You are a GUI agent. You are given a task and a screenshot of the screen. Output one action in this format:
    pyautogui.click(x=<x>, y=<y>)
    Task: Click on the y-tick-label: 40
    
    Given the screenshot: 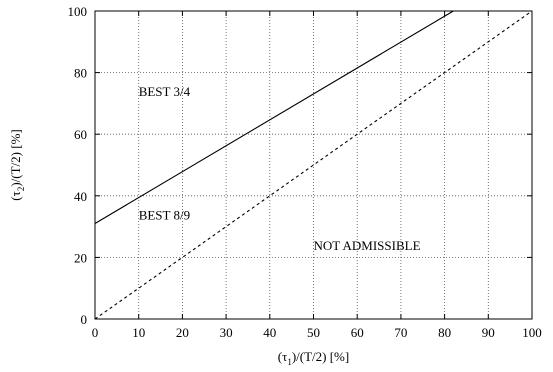 What is the action you would take?
    pyautogui.click(x=80, y=196)
    